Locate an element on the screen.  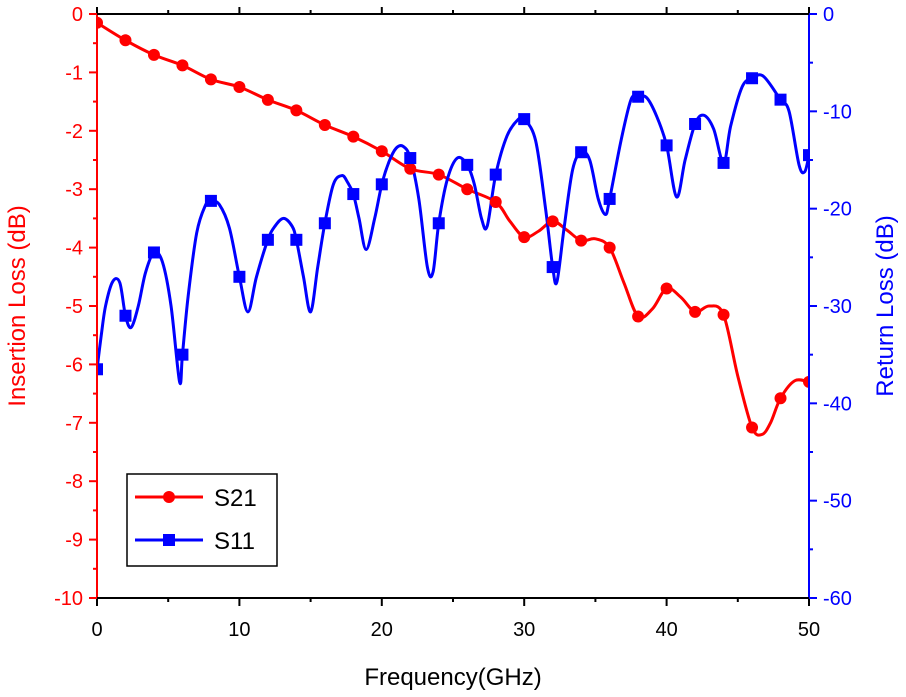
legend-s11-marker is located at coordinates (169, 540).